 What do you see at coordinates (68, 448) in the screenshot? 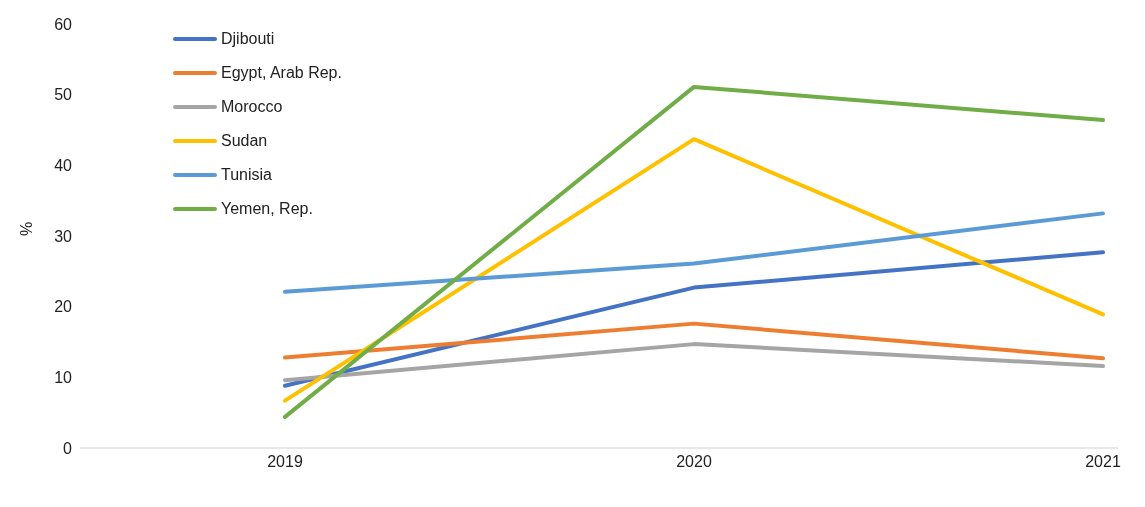
I see `y-tick-label: 0` at bounding box center [68, 448].